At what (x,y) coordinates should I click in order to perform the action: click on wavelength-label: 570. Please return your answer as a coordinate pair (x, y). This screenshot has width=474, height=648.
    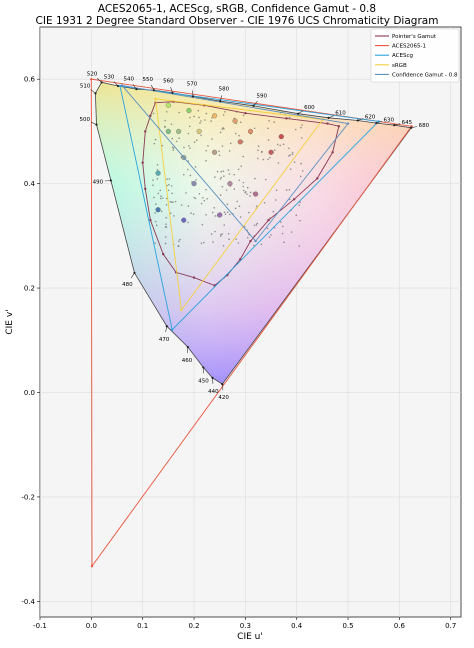
    Looking at the image, I should click on (192, 84).